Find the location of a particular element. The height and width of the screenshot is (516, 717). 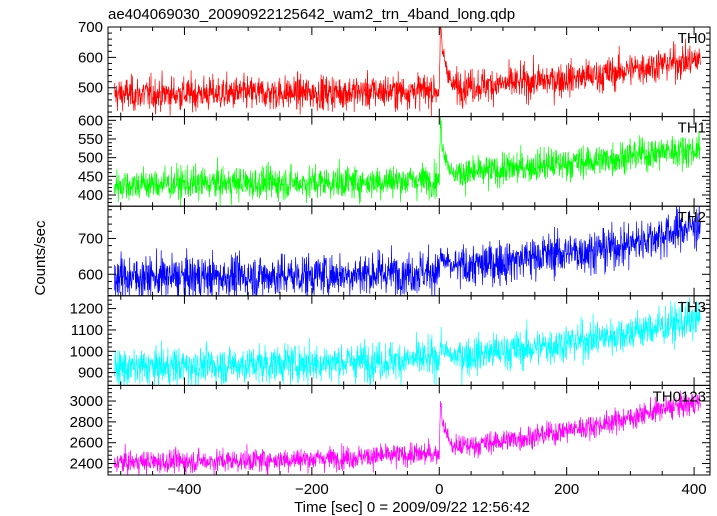

y-tick-label: 2400 is located at coordinates (86, 464).